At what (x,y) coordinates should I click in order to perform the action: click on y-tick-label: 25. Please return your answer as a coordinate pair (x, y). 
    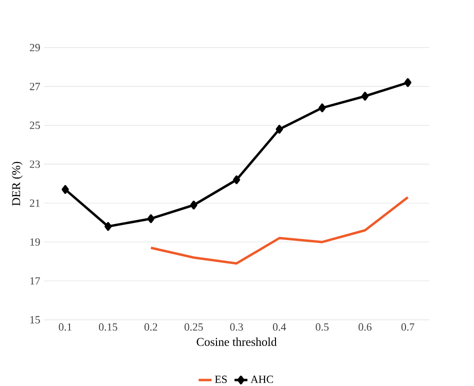
    Looking at the image, I should click on (35, 125).